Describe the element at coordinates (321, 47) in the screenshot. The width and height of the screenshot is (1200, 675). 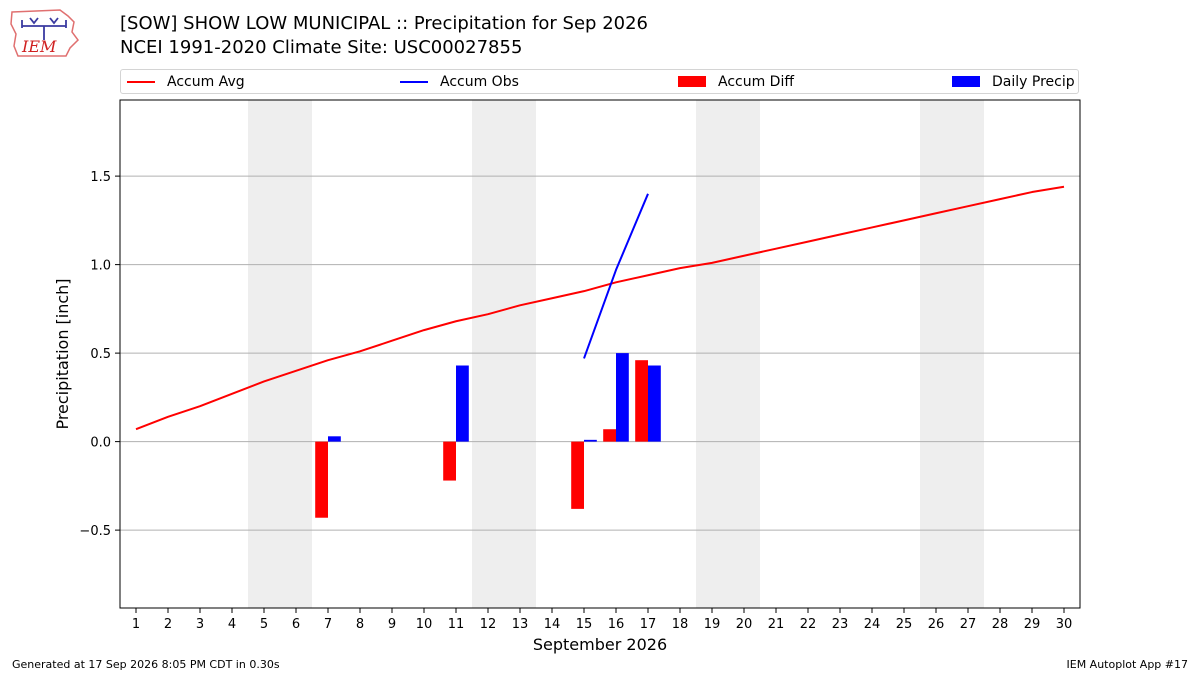
I see `chart-subtitle: NCEI 1991-2020 Climate Site: USC00027855` at that location.